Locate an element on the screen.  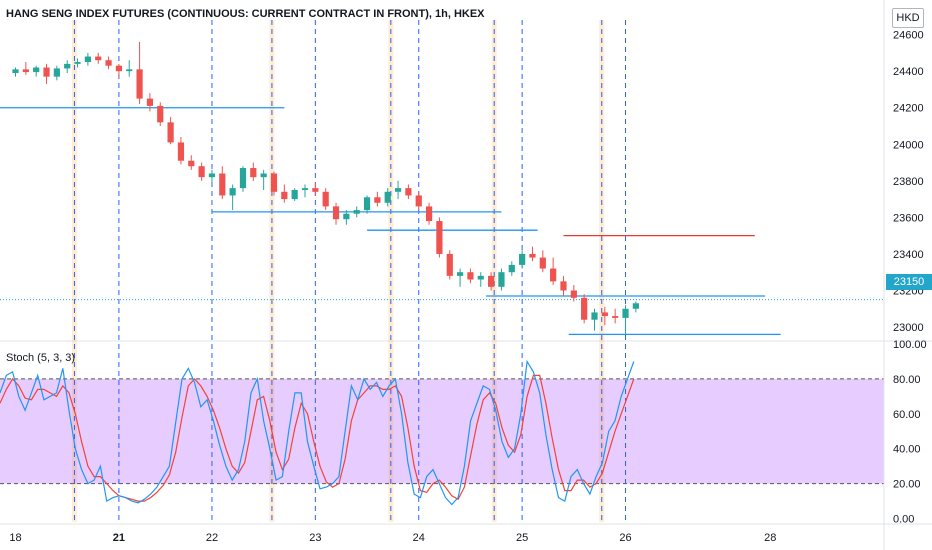
stoch-tick-label: 20.00 is located at coordinates (907, 485).